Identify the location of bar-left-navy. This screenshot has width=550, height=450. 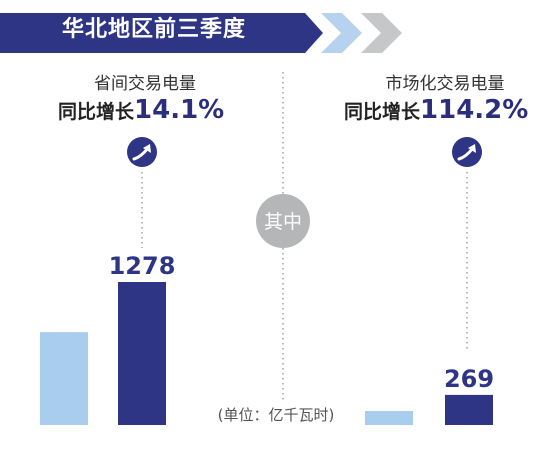
(142, 353).